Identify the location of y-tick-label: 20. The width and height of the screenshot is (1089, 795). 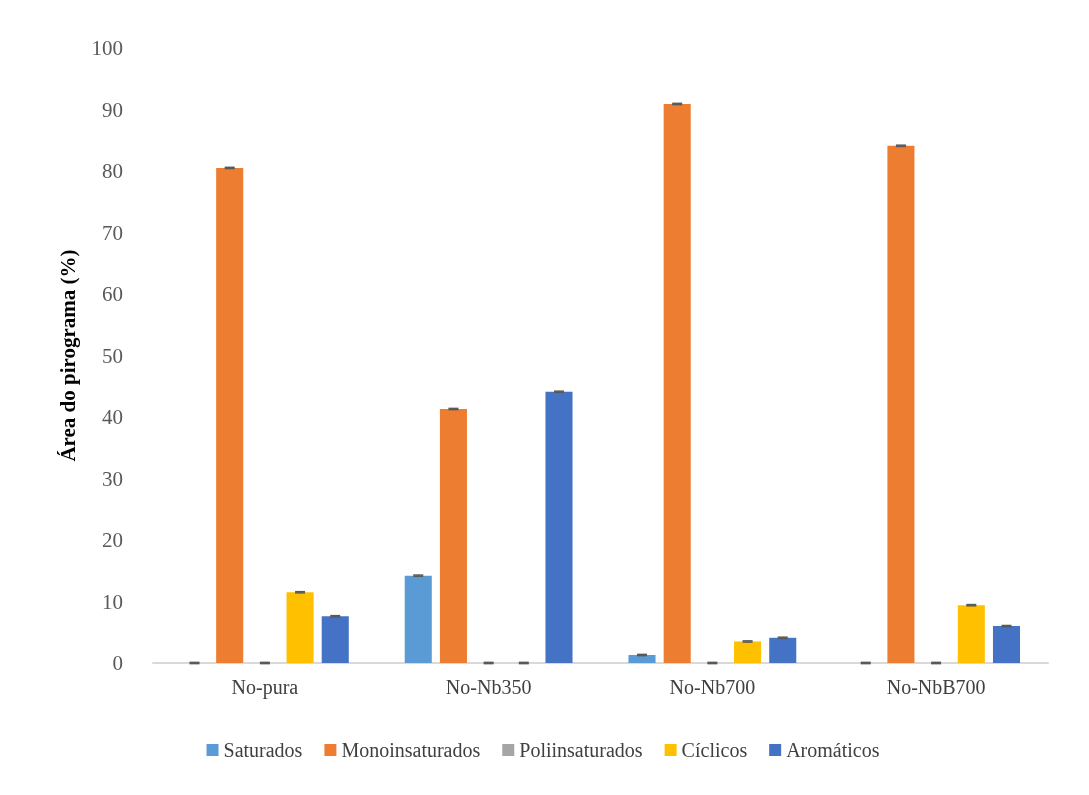
(112, 540).